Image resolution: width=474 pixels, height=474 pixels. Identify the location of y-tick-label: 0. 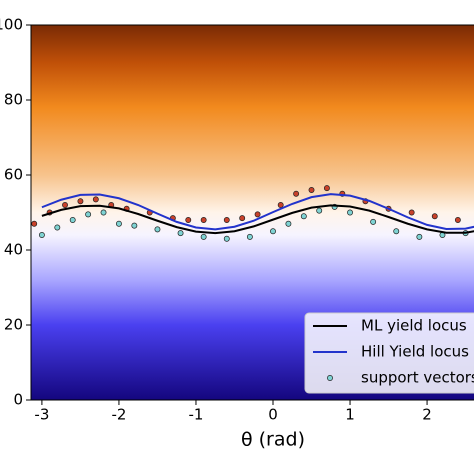
(18, 400).